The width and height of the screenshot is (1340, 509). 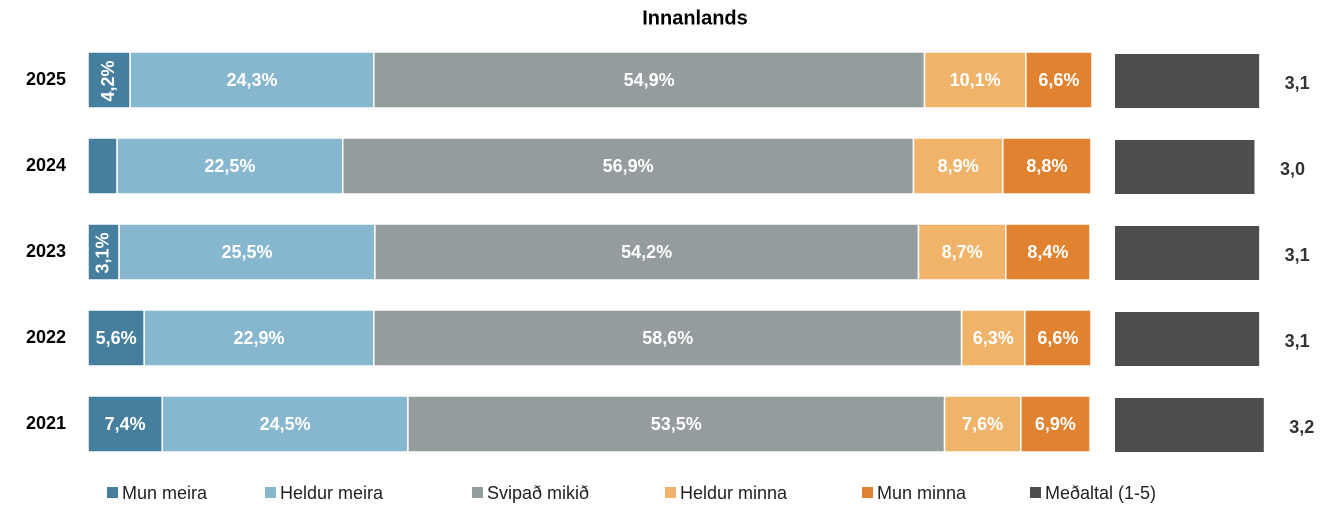 What do you see at coordinates (695, 18) in the screenshot?
I see `chart-title: Innanlands` at bounding box center [695, 18].